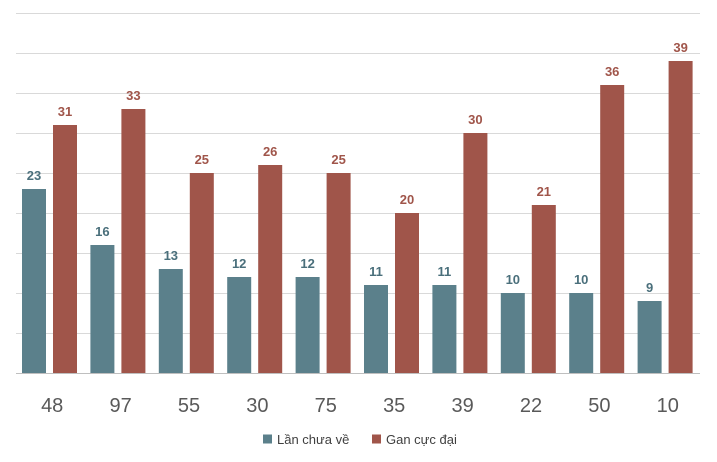  What do you see at coordinates (581, 279) in the screenshot?
I see `value-label-50-series-1: 10` at bounding box center [581, 279].